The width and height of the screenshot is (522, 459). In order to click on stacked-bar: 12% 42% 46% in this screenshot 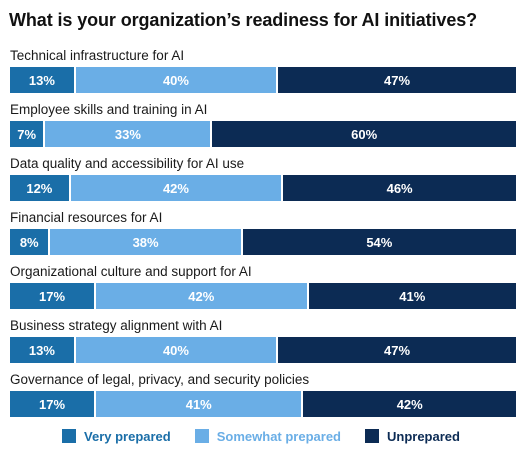, I will do `click(263, 188)`.